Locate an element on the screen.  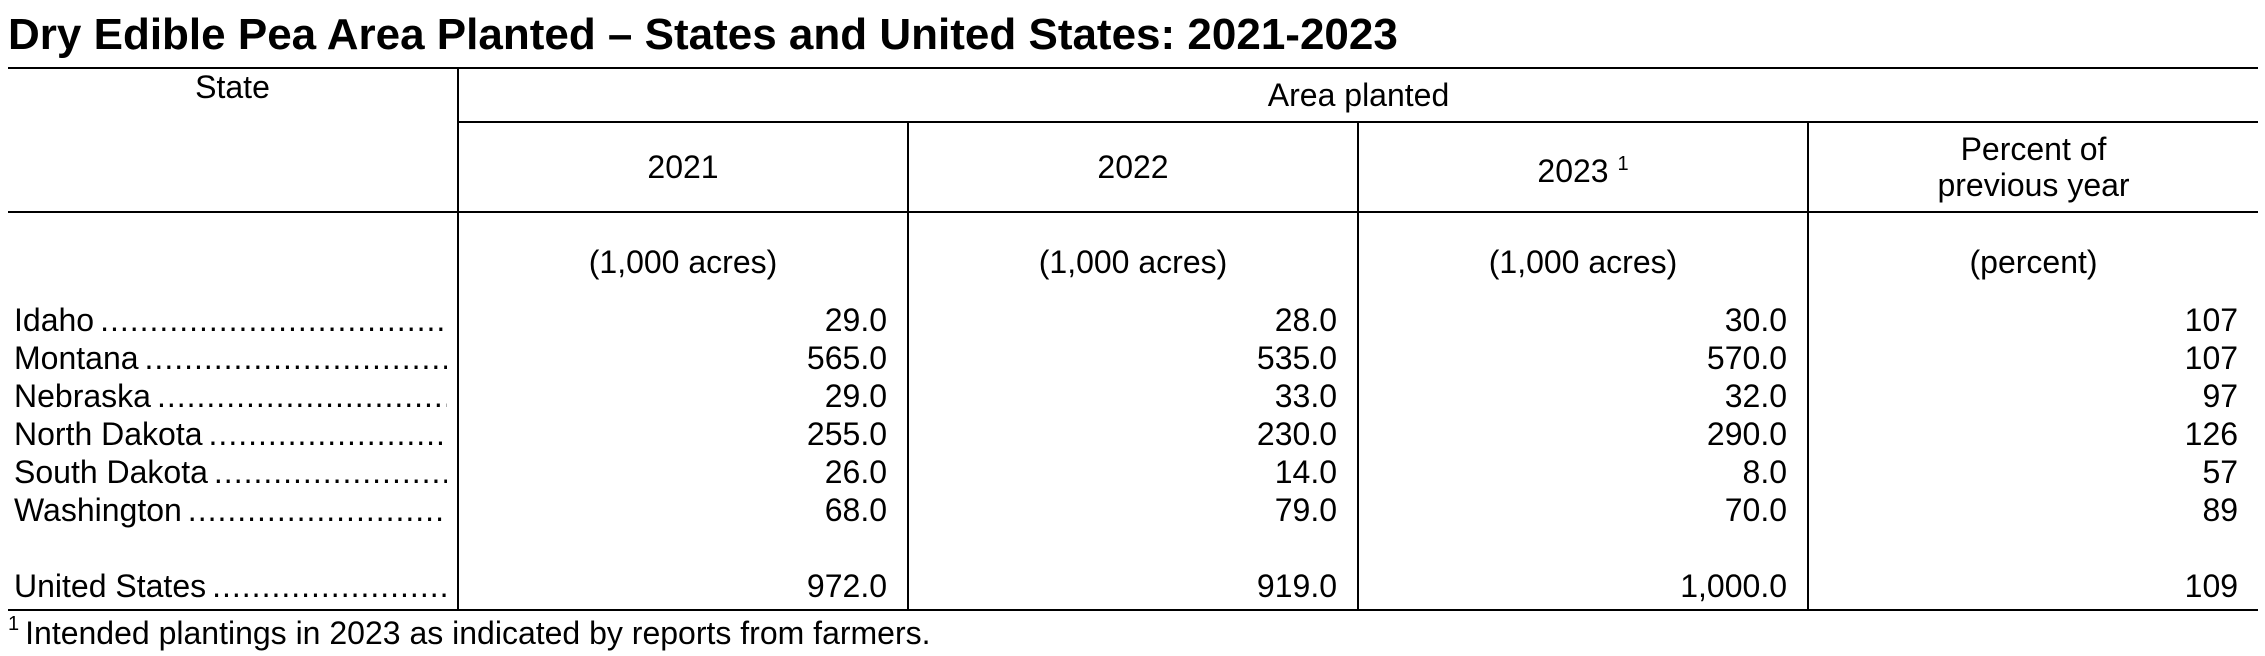
value-cell: 8.0 is located at coordinates (1582, 472).